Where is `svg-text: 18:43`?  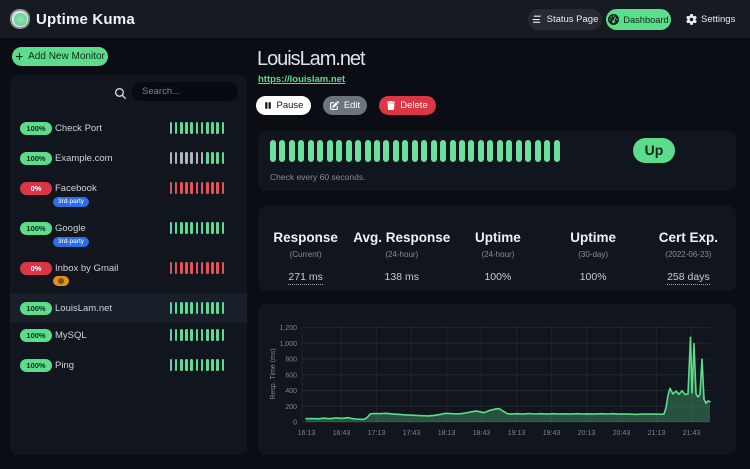 svg-text: 18:43 is located at coordinates (482, 433).